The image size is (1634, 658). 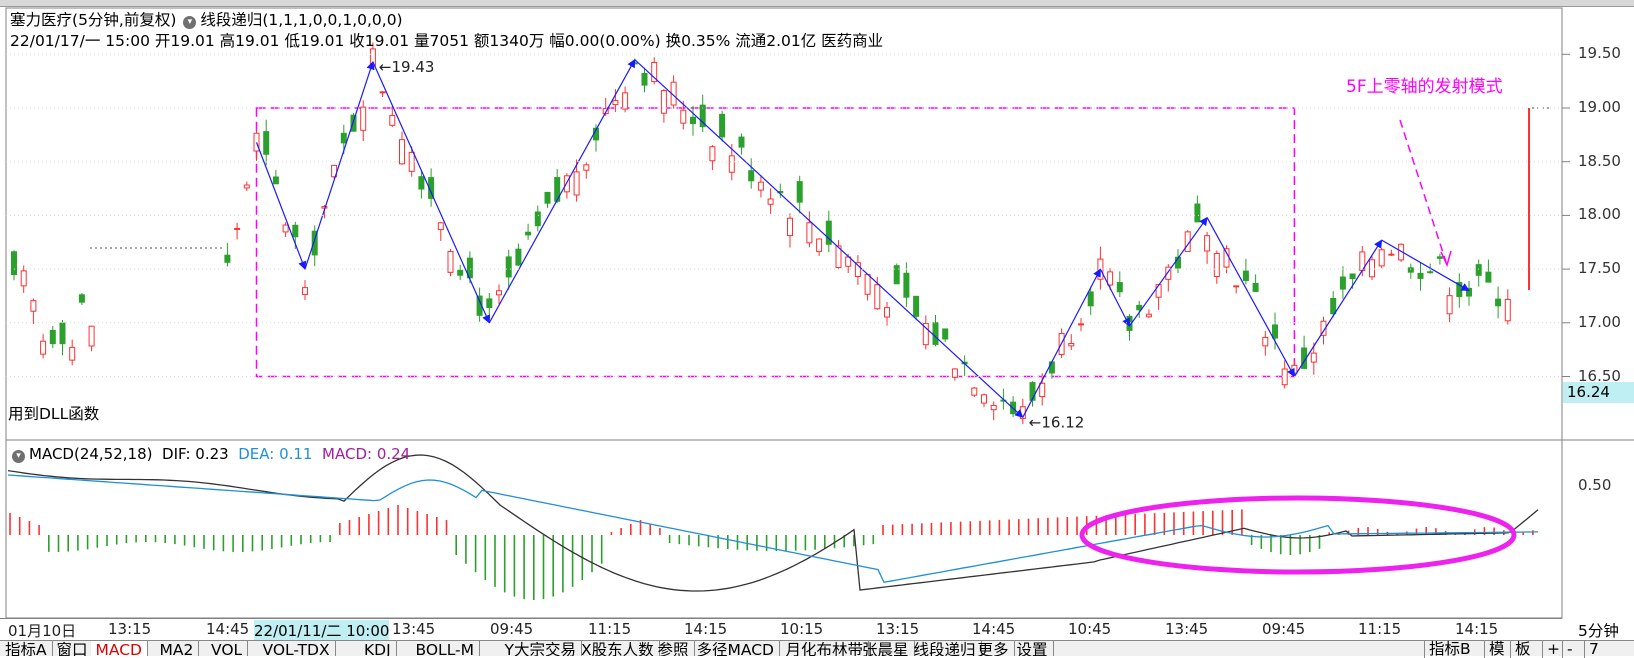 I want to click on indicator-tab: 多径MACD, so click(x=736, y=648).